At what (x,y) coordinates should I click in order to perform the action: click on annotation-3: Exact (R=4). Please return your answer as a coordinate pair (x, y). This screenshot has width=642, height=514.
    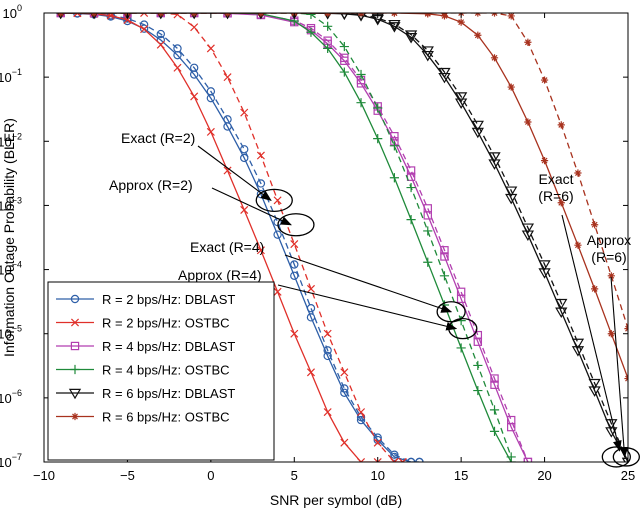
    Looking at the image, I should click on (321, 276).